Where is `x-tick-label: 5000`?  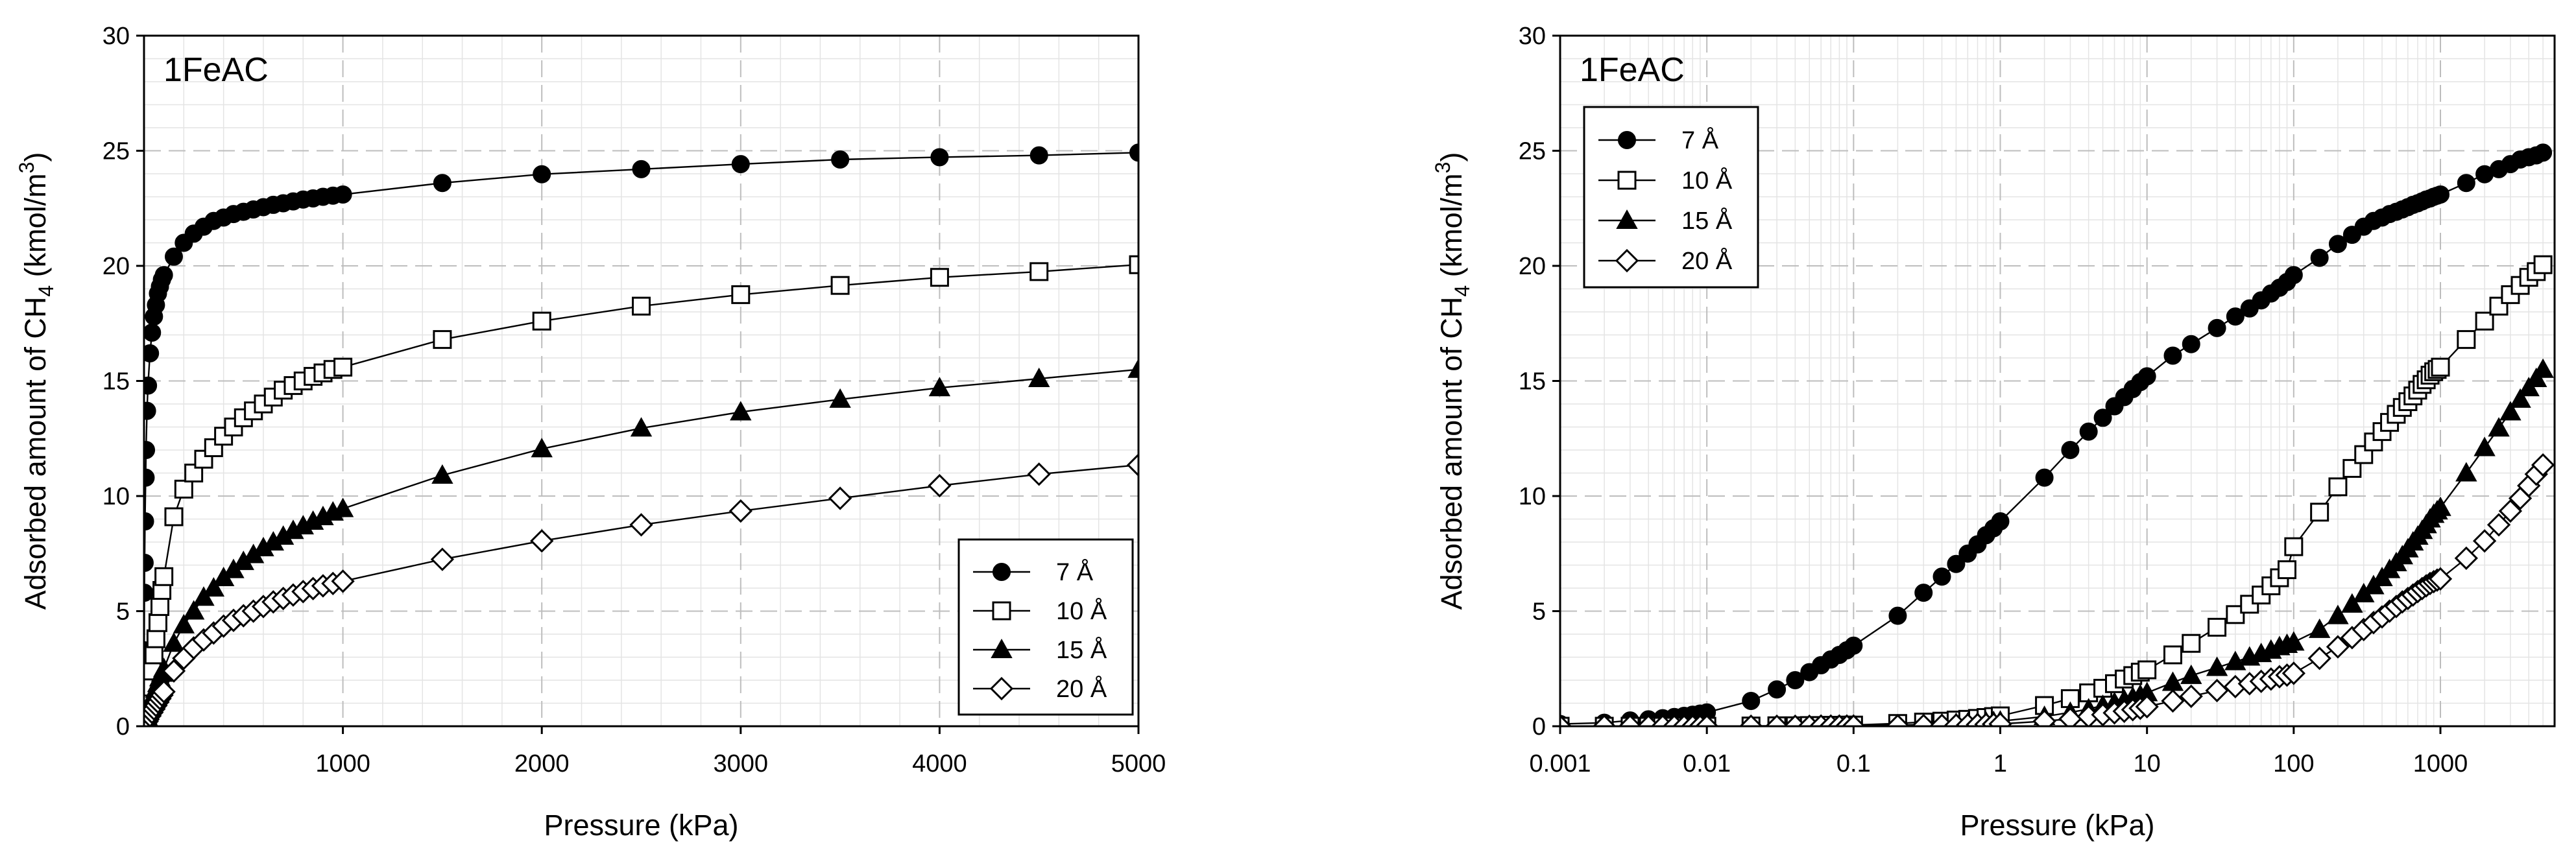
x-tick-label: 5000 is located at coordinates (1138, 763).